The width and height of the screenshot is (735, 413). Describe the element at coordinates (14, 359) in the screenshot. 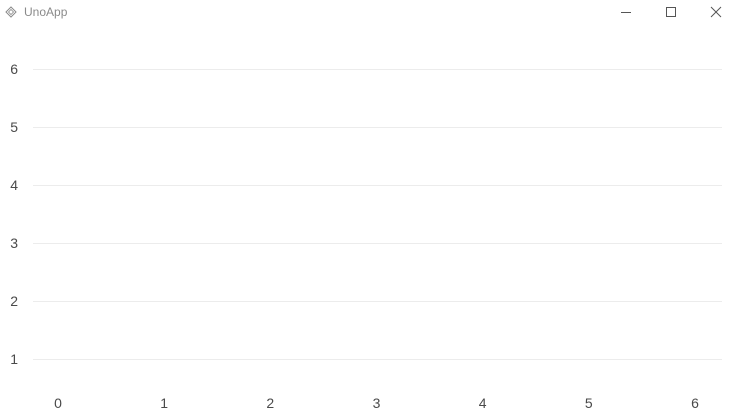

I see `y-tick-label: 1` at that location.